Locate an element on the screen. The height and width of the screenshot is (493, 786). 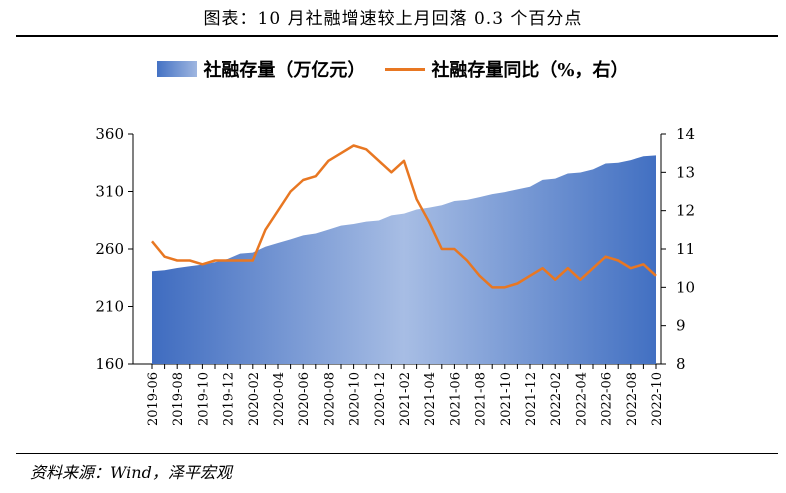
right-tick-label: 14 is located at coordinates (685, 134).